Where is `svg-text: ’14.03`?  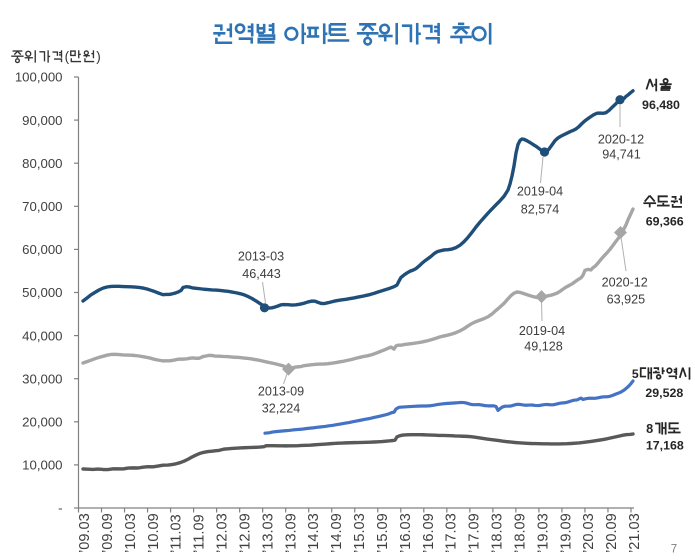
svg-text: ’14.03 is located at coordinates (314, 533).